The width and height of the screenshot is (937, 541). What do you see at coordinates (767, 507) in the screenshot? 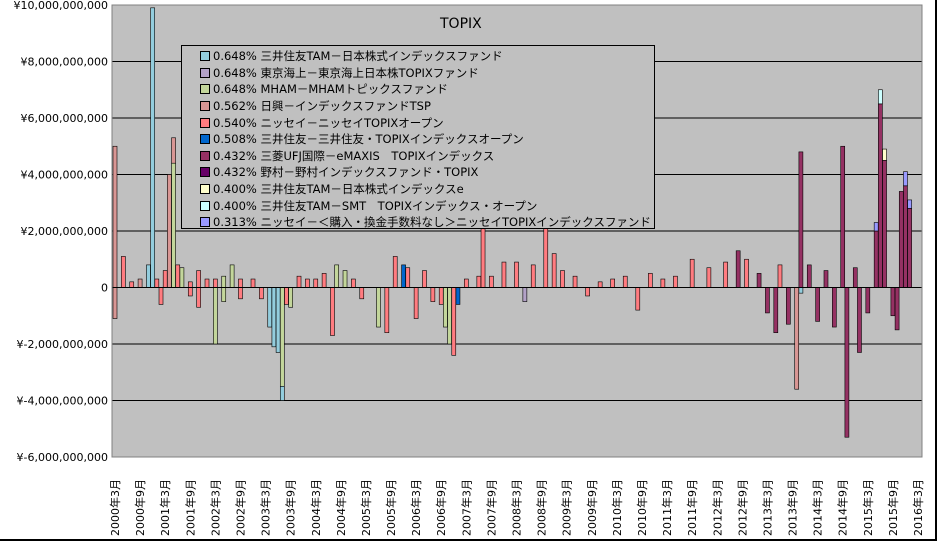
I see `x-tick-label: 2013年3月` at bounding box center [767, 507].